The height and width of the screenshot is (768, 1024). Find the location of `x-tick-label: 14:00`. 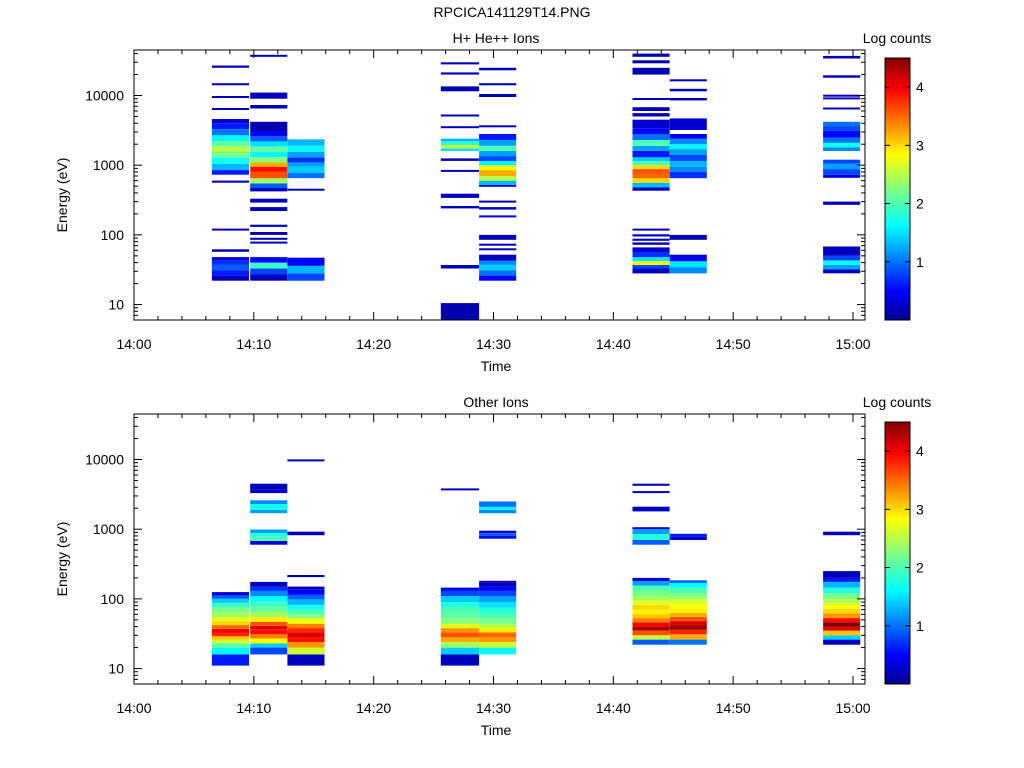

x-tick-label: 14:00 is located at coordinates (133, 708).